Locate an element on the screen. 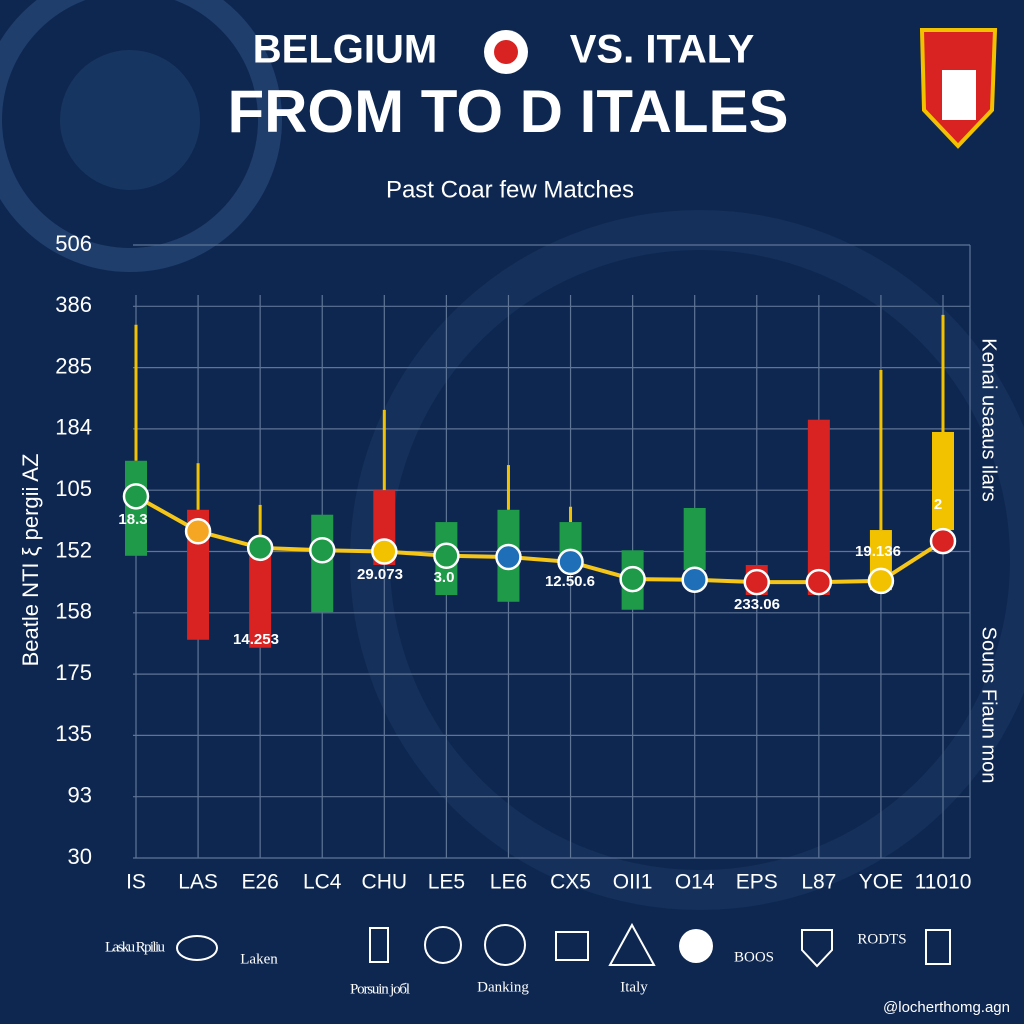 The image size is (1024, 1024). data-label: 233.06 is located at coordinates (757, 604).